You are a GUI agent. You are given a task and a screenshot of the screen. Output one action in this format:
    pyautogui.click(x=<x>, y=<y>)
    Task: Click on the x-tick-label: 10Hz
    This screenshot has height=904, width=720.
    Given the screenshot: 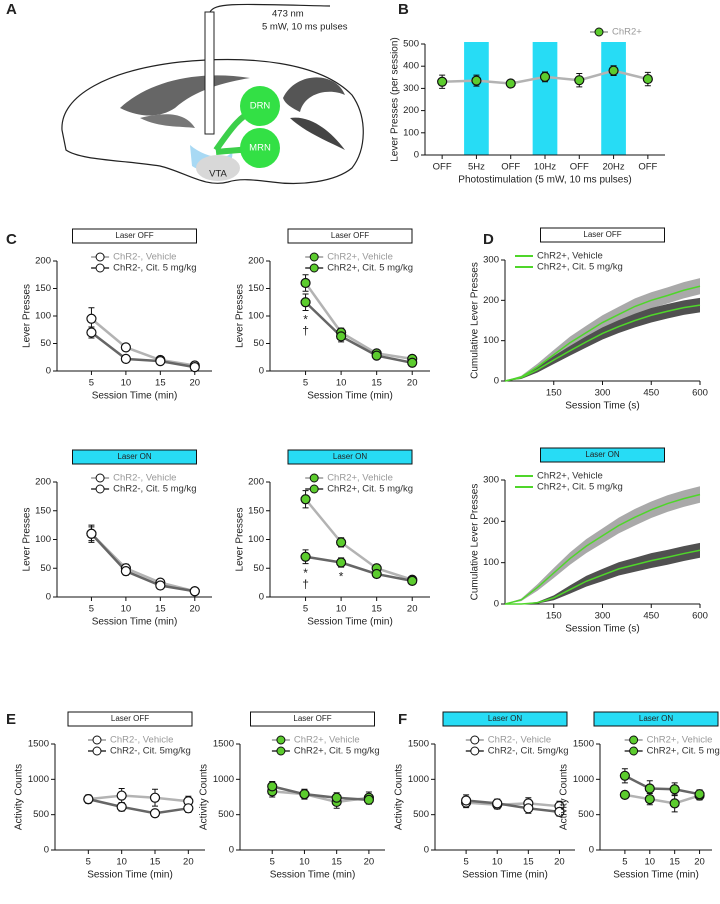 What is the action you would take?
    pyautogui.click(x=545, y=167)
    